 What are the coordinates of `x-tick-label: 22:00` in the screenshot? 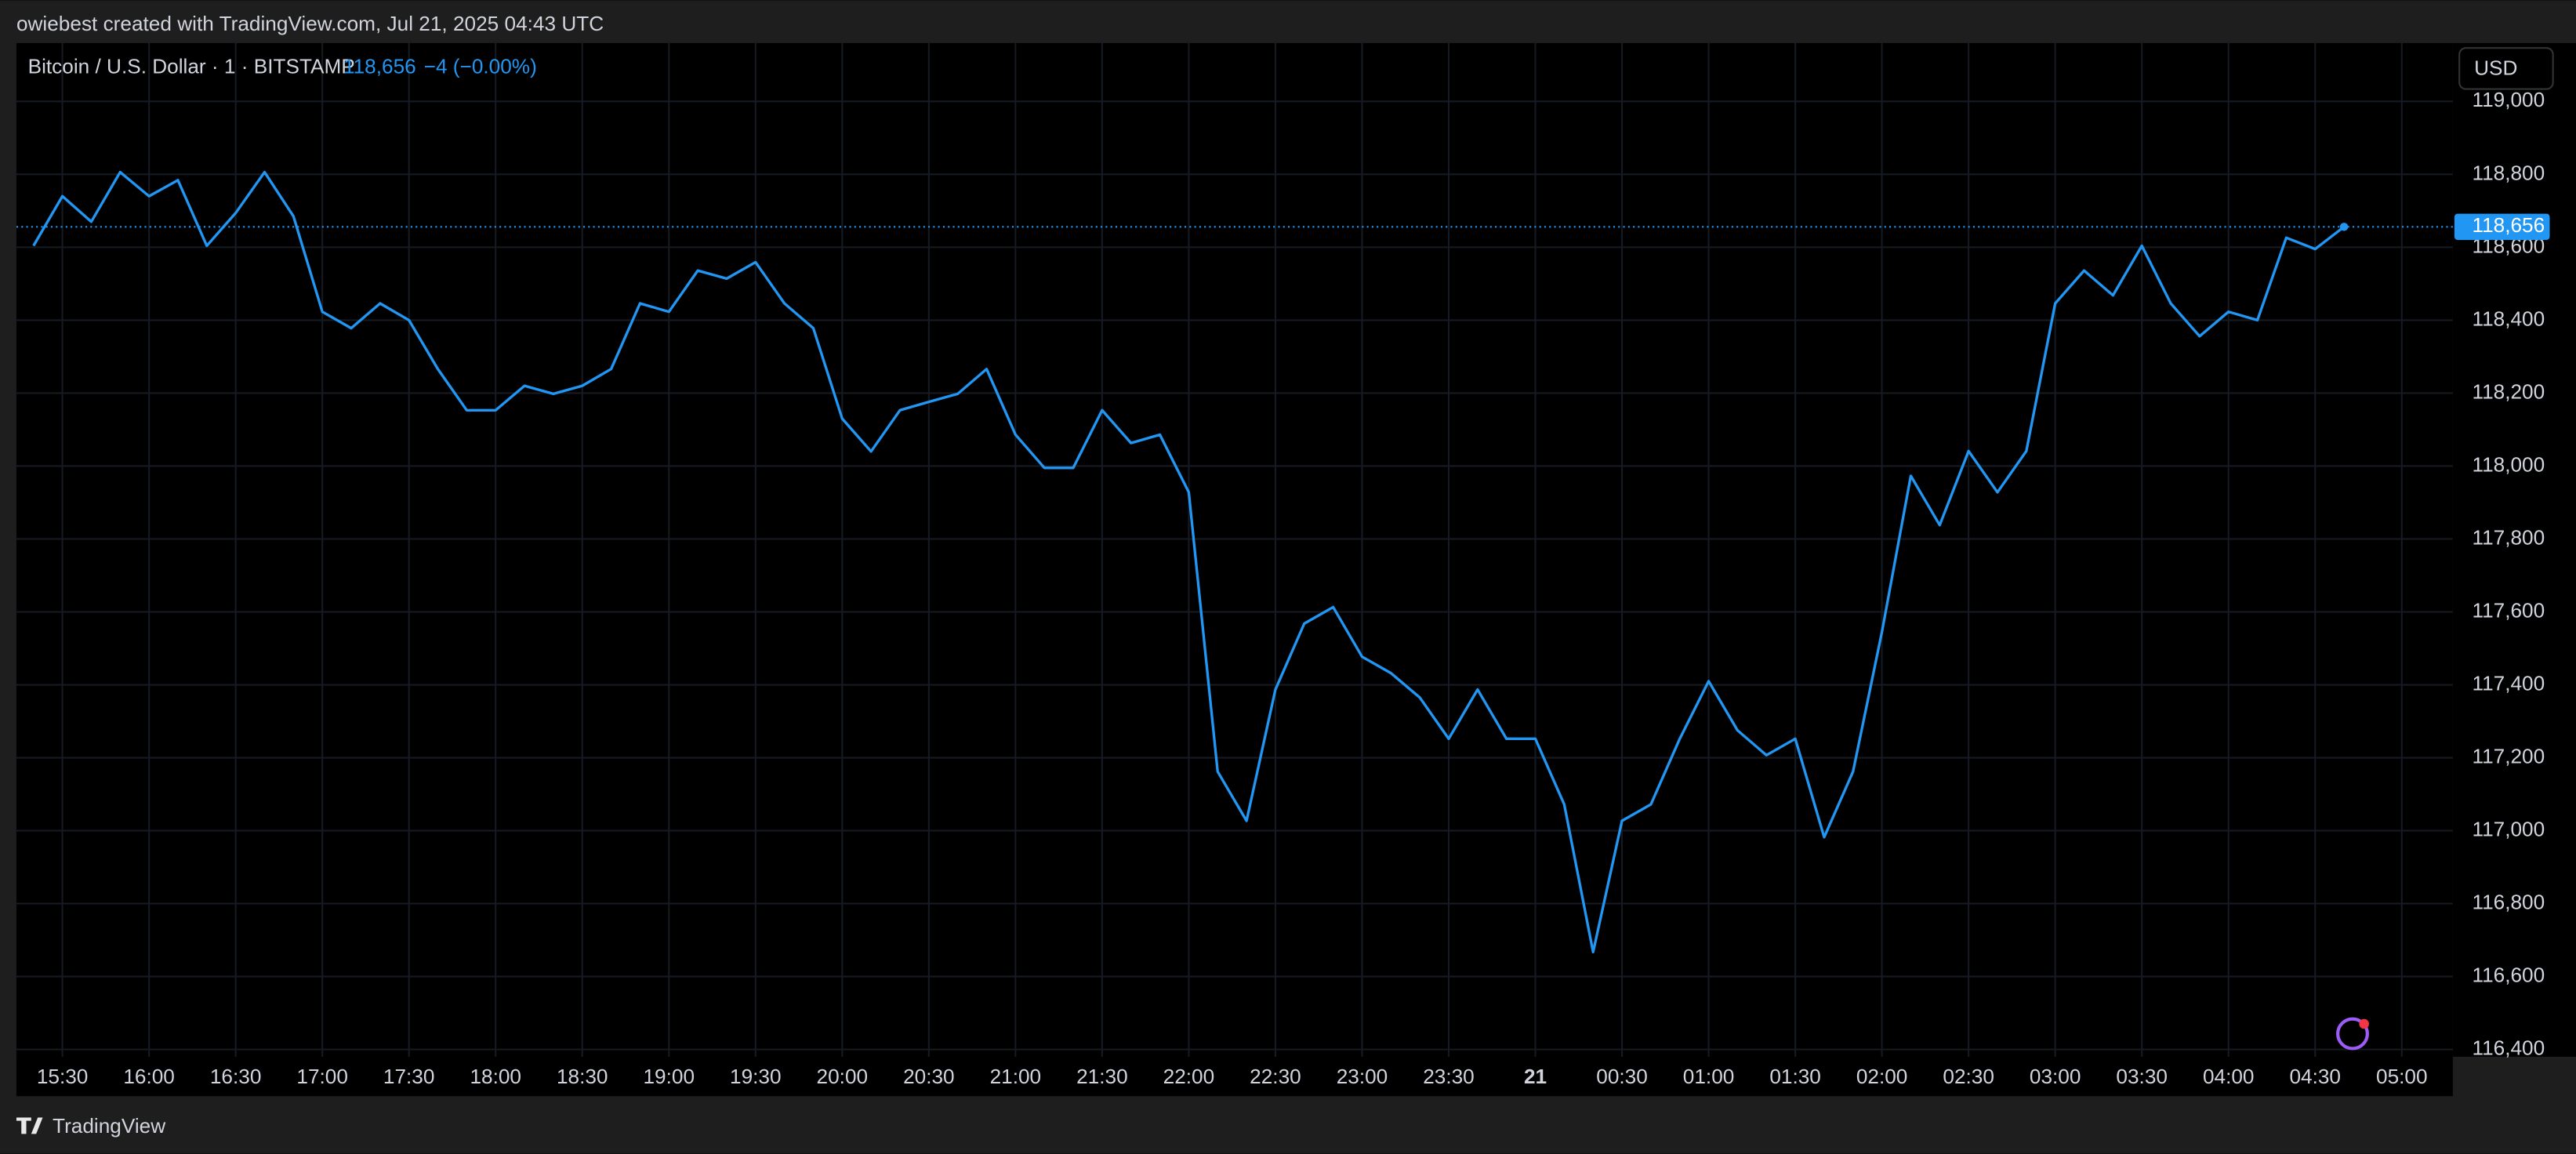 It's located at (1189, 1076).